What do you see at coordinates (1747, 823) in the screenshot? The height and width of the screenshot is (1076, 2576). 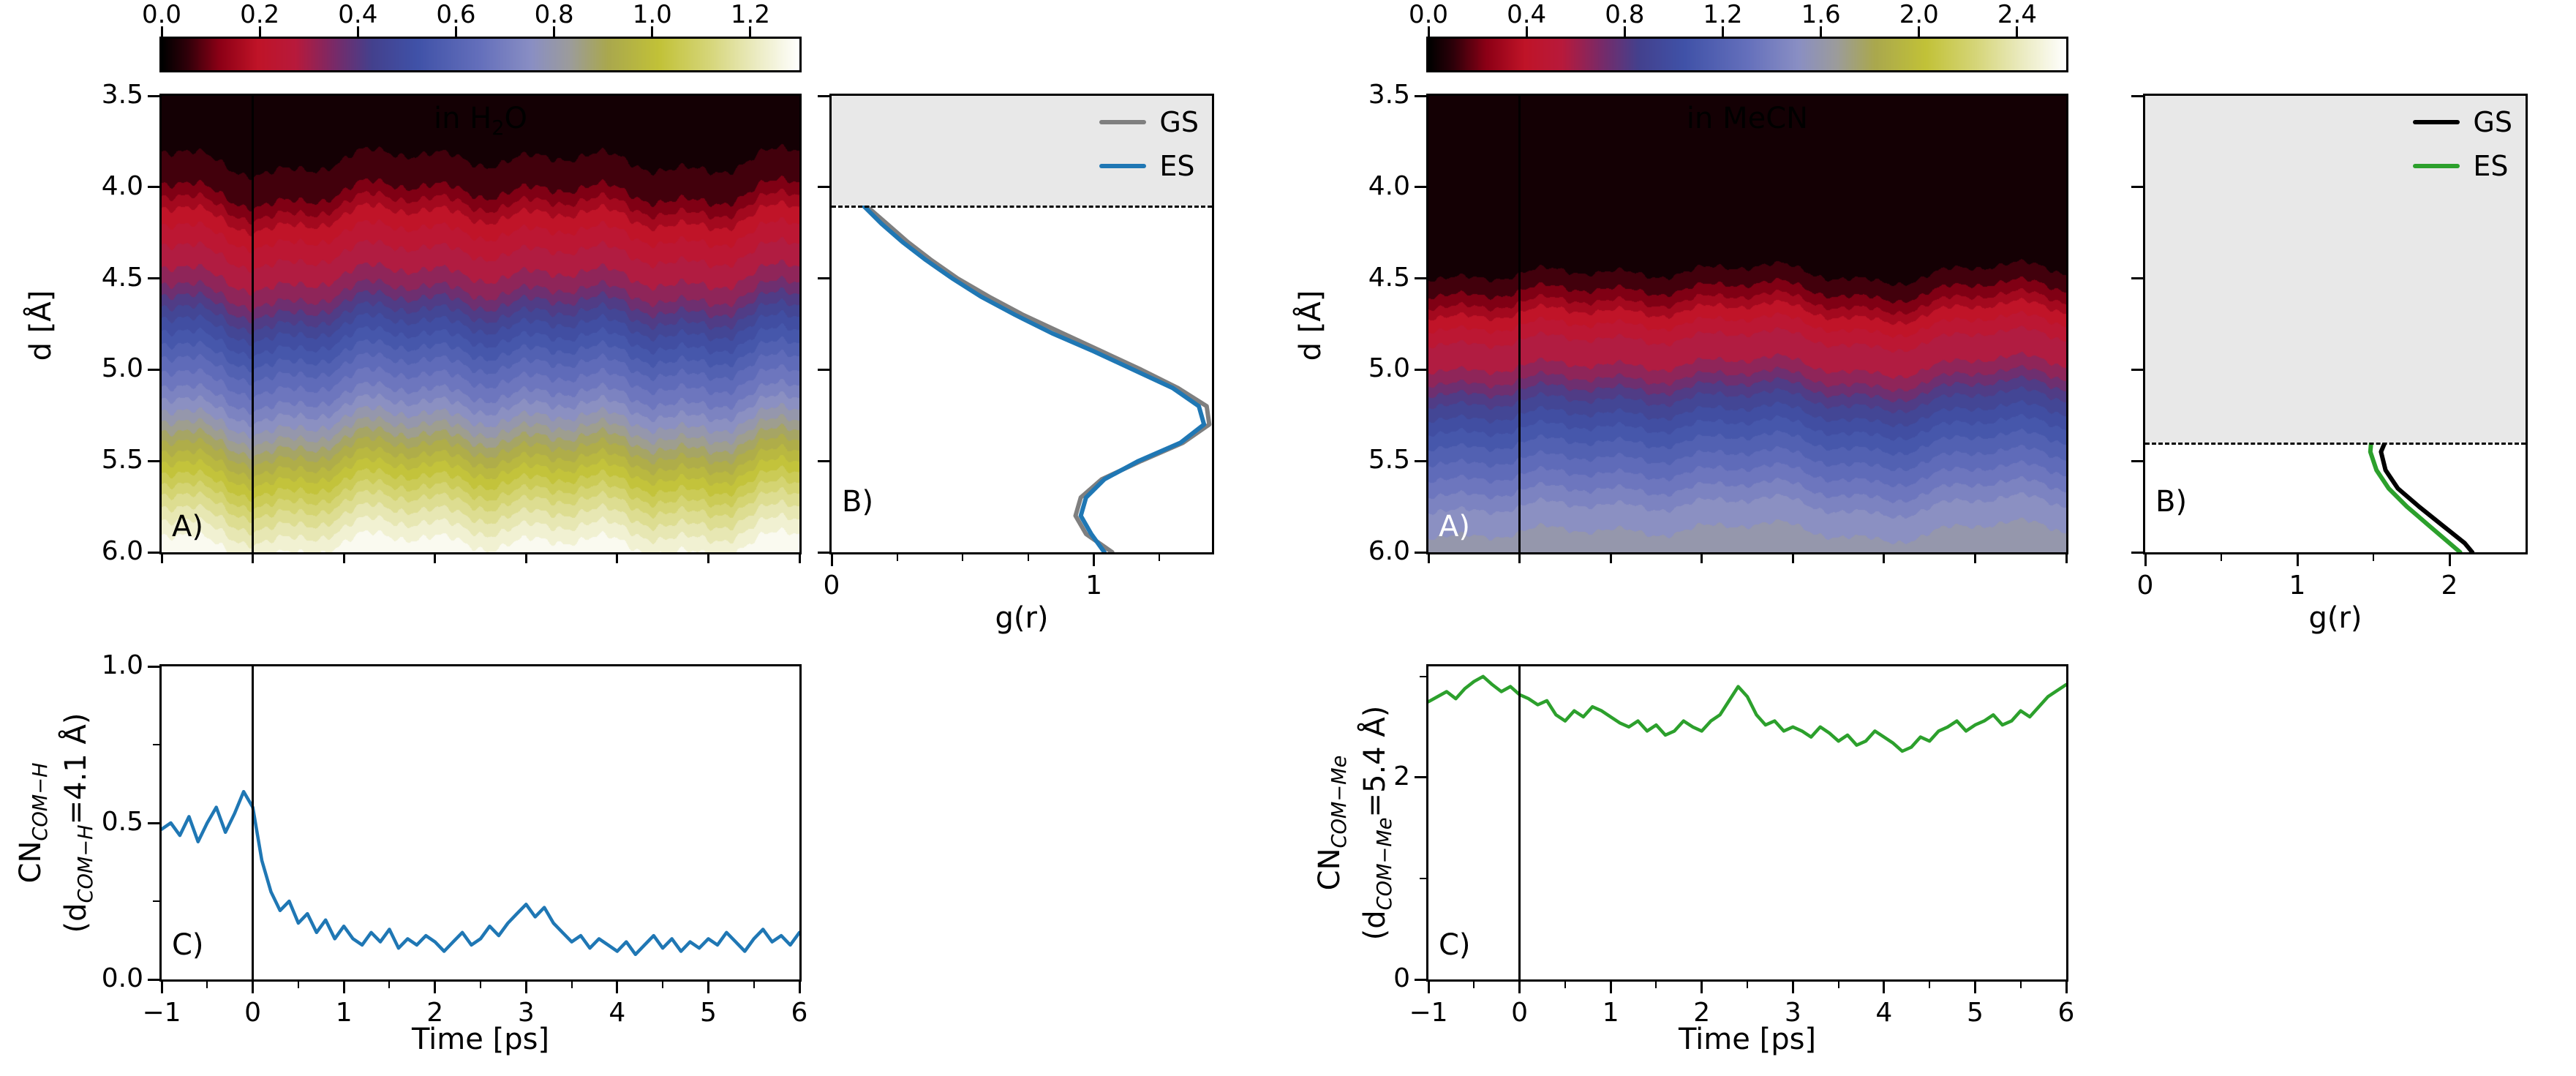 I see `cn-panel-mecn: C)` at bounding box center [1747, 823].